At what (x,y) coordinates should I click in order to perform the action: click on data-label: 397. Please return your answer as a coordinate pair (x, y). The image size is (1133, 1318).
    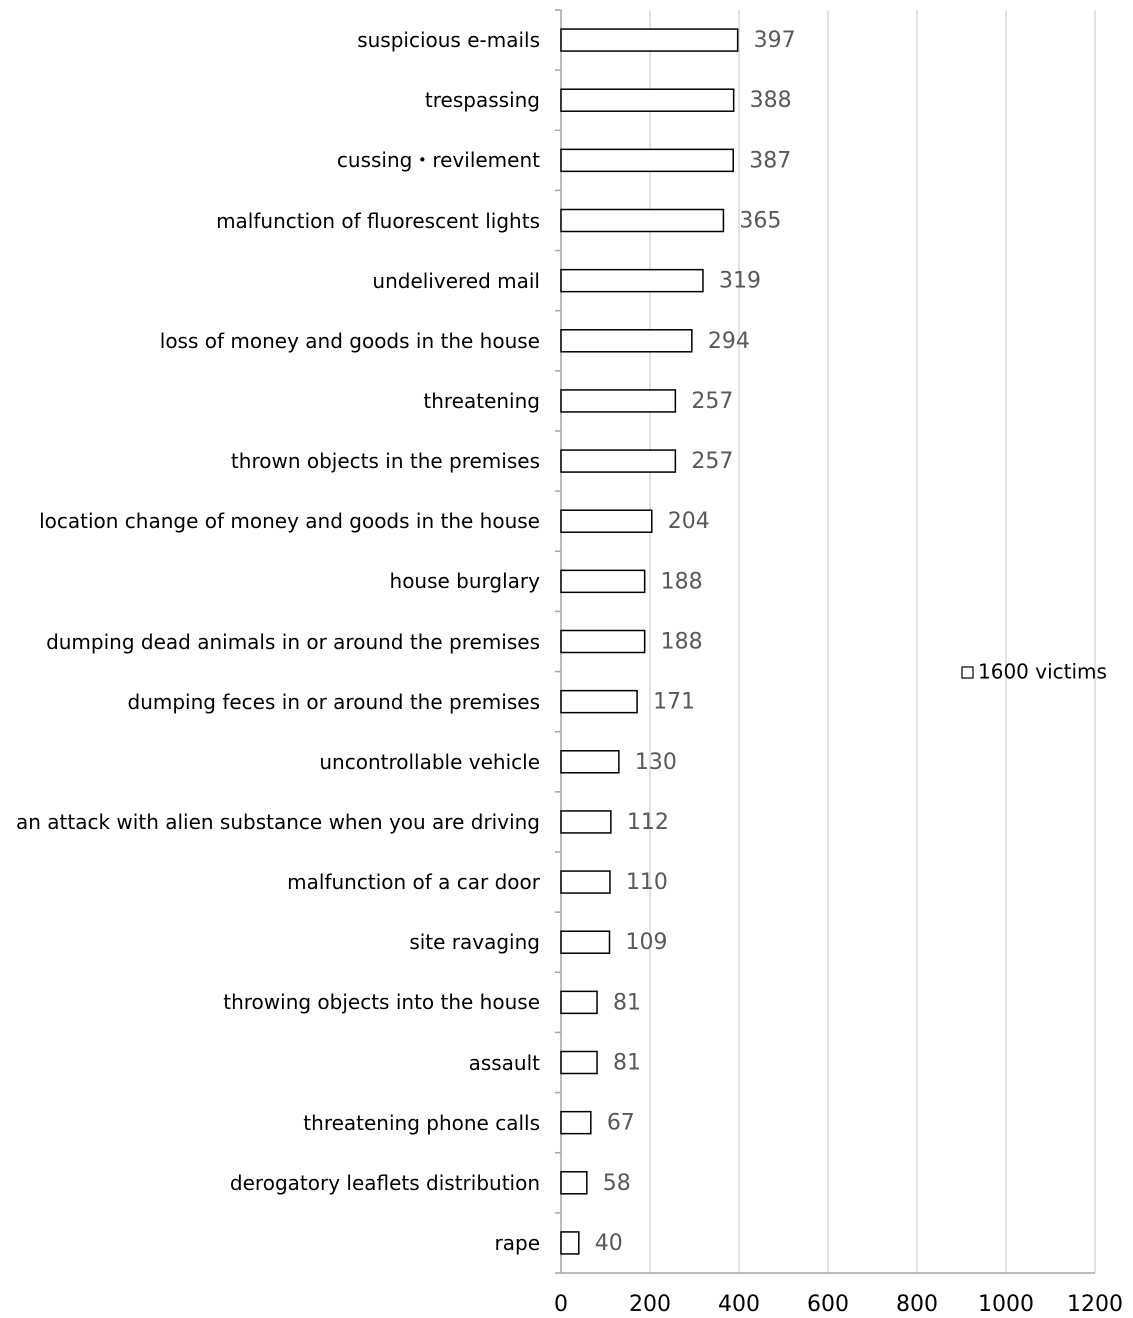
    Looking at the image, I should click on (775, 40).